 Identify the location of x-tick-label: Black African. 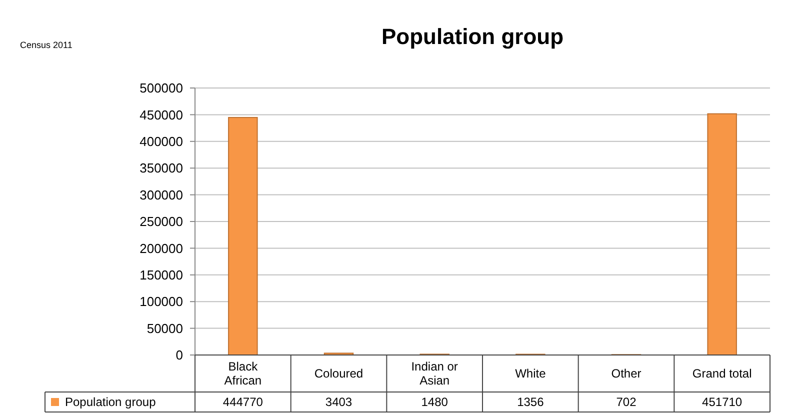
(243, 374).